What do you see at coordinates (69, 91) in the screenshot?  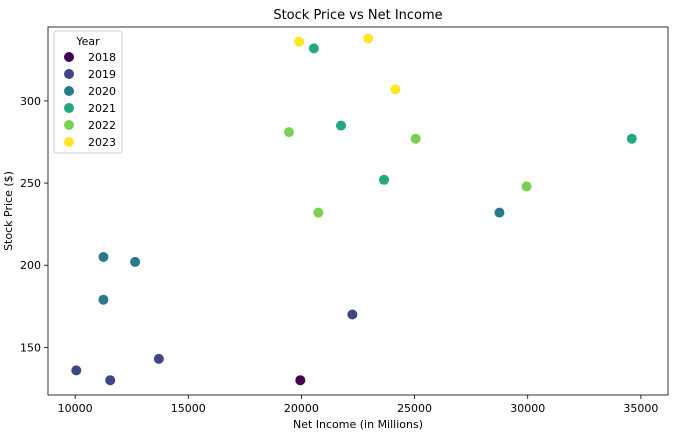 I see `legend-marker-2020` at bounding box center [69, 91].